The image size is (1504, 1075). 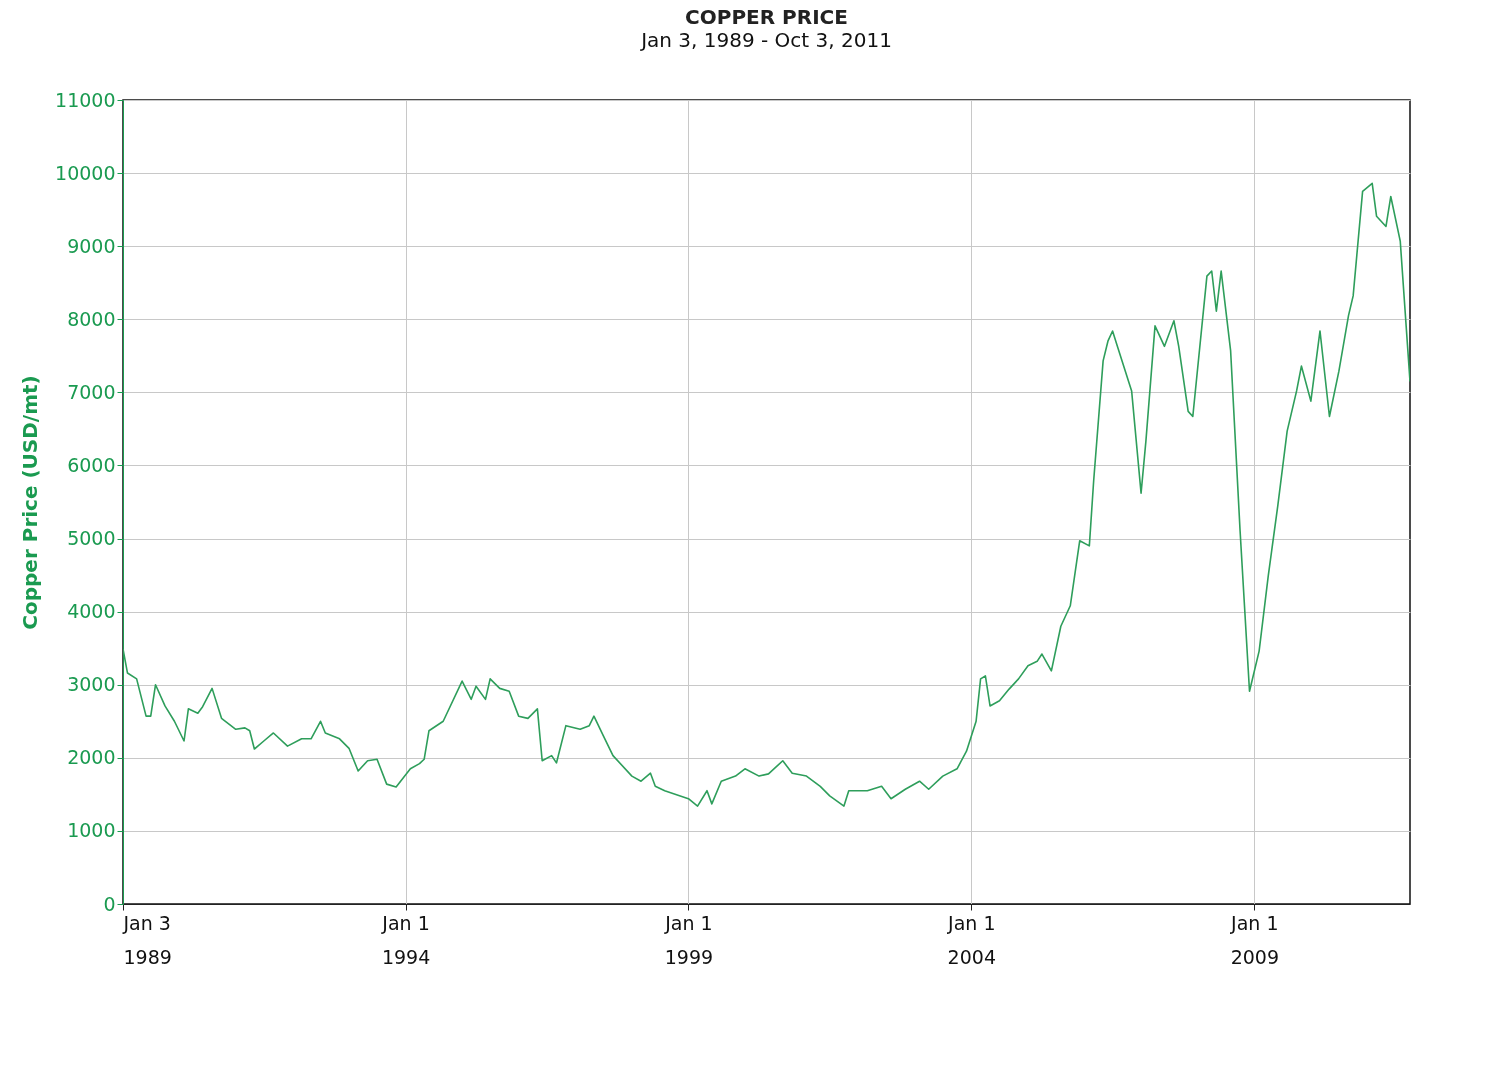 What do you see at coordinates (147, 939) in the screenshot?
I see `x-tick-label: Jan 3 1989` at bounding box center [147, 939].